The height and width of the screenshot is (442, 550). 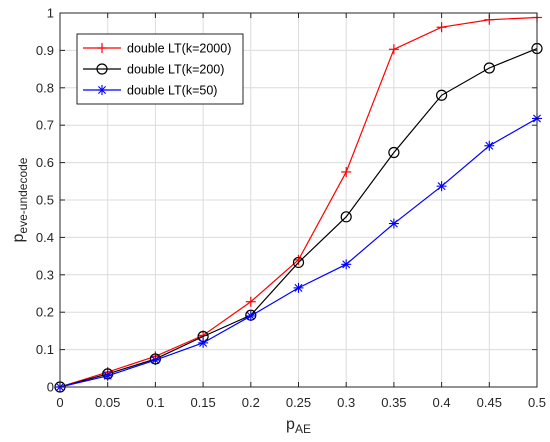 What do you see at coordinates (45, 50) in the screenshot?
I see `y-tick-label: 0.9` at bounding box center [45, 50].